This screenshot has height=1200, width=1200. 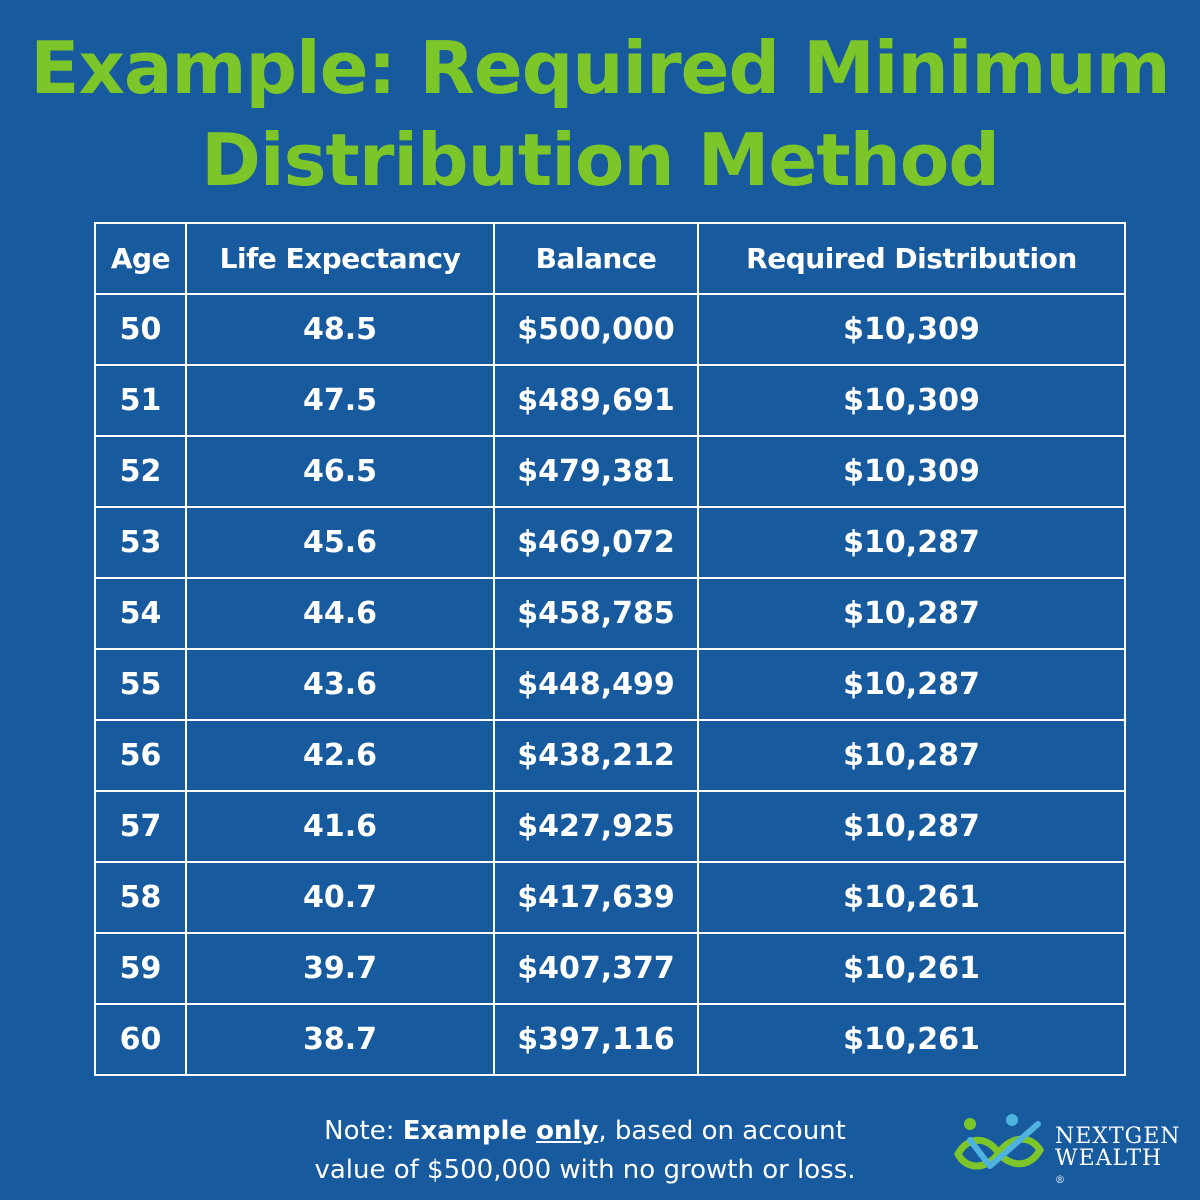 What do you see at coordinates (340, 826) in the screenshot?
I see `cell-life-expectancy: 41.6` at bounding box center [340, 826].